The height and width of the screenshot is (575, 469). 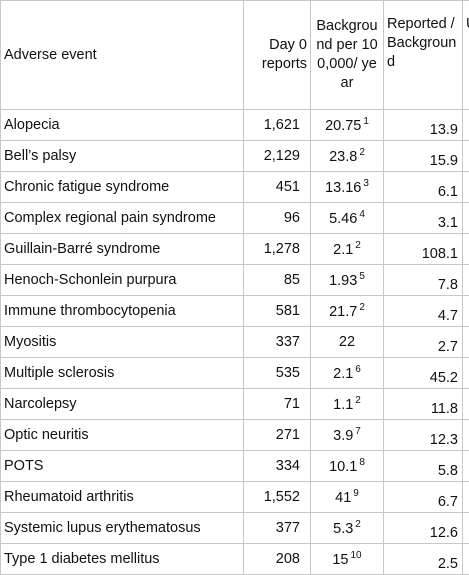 I want to click on day0-reports: 271, so click(x=277, y=435).